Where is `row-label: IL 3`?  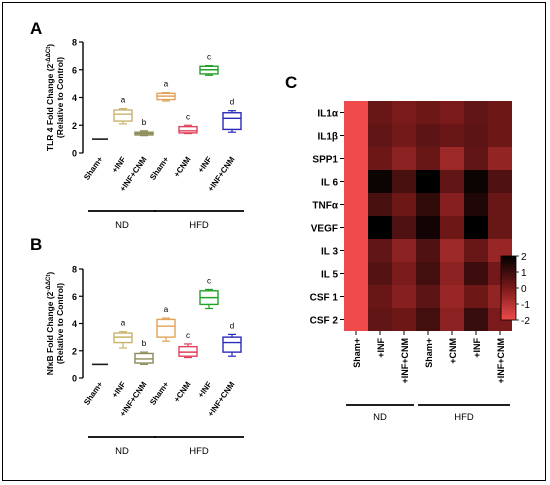
row-label: IL 3 is located at coordinates (329, 252).